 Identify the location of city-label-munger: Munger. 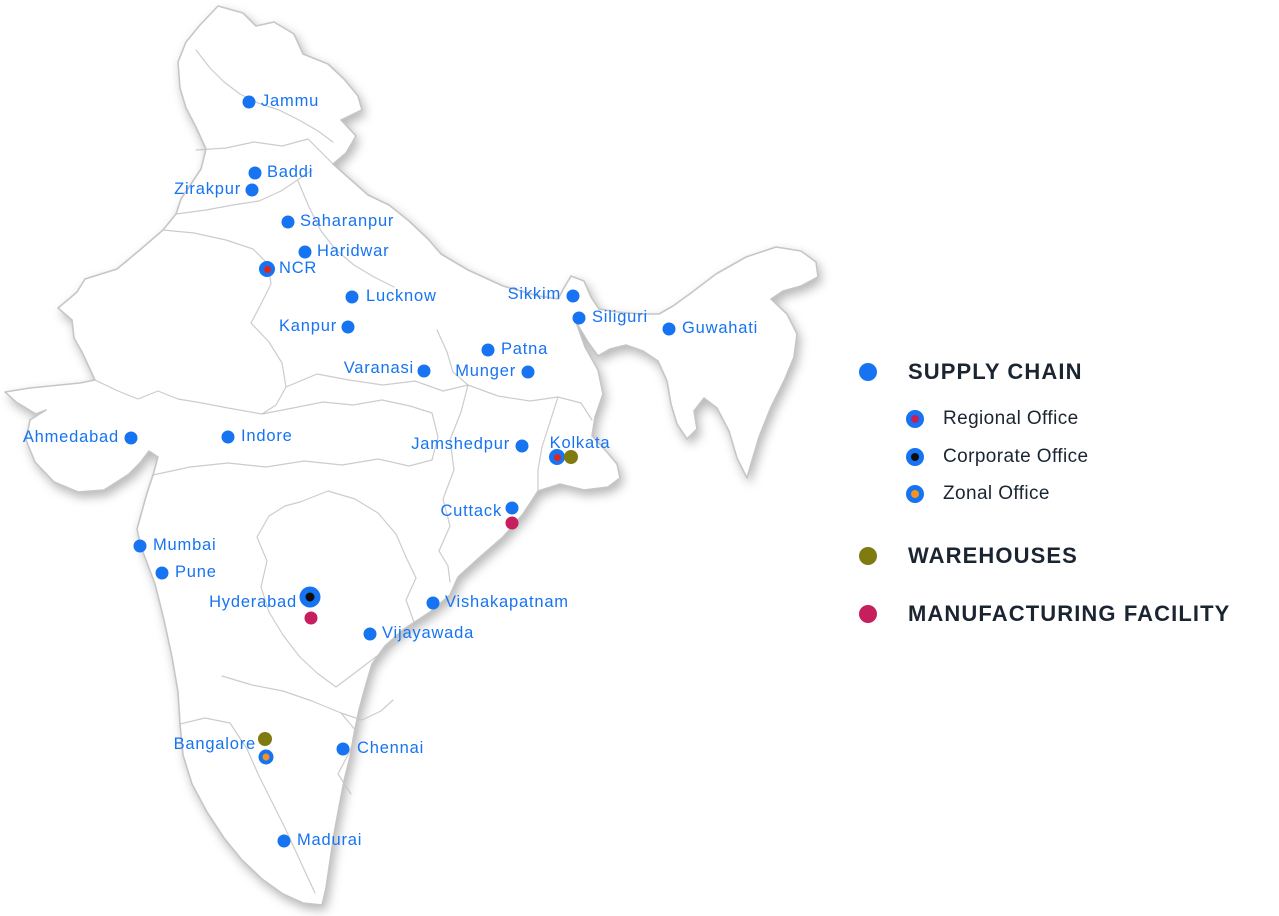
(485, 371).